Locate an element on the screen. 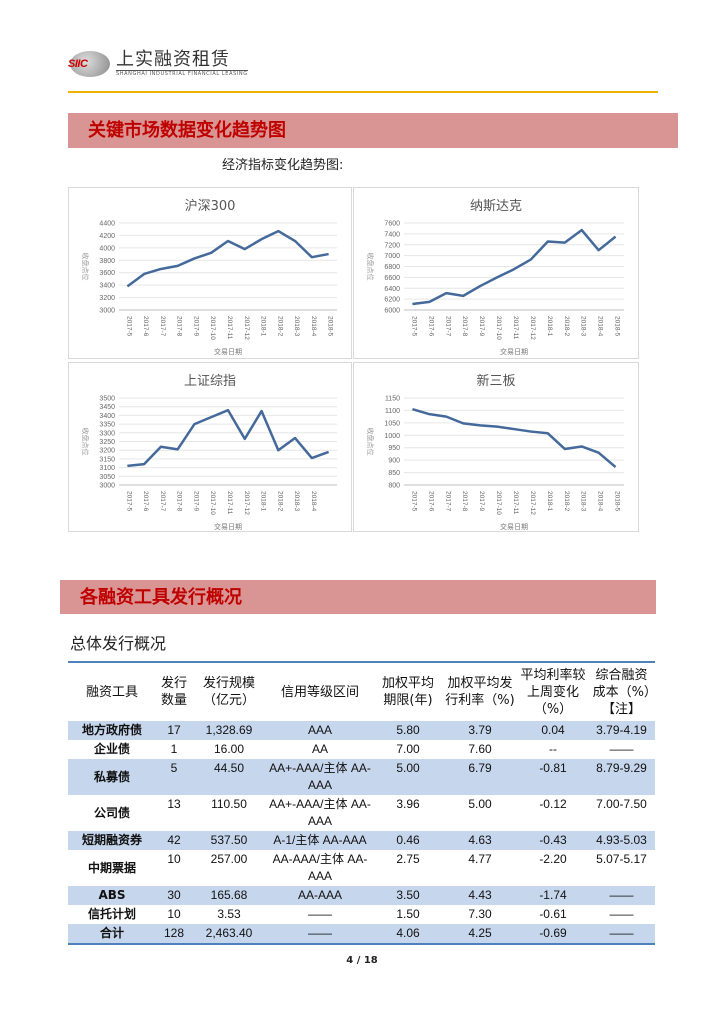  table-cell: 10 is located at coordinates (174, 859).